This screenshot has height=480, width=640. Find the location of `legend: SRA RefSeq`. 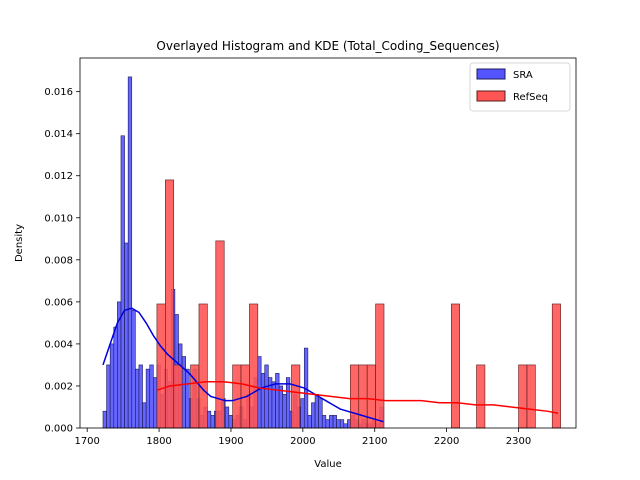

legend: SRA RefSeq is located at coordinates (520, 87).